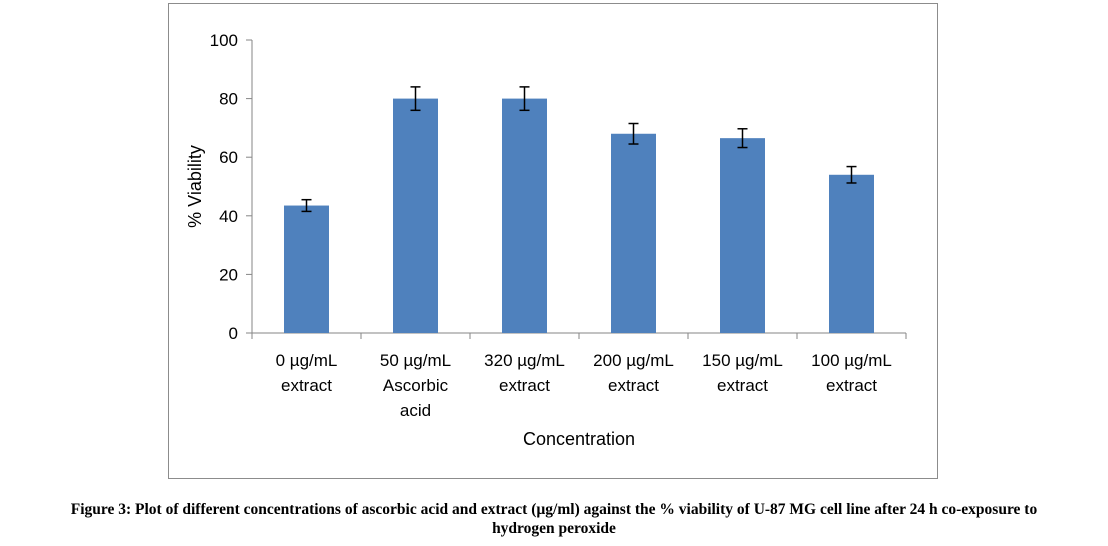 This screenshot has height=546, width=1108. Describe the element at coordinates (633, 373) in the screenshot. I see `x-tick-label: 200 µg/mL extract` at that location.